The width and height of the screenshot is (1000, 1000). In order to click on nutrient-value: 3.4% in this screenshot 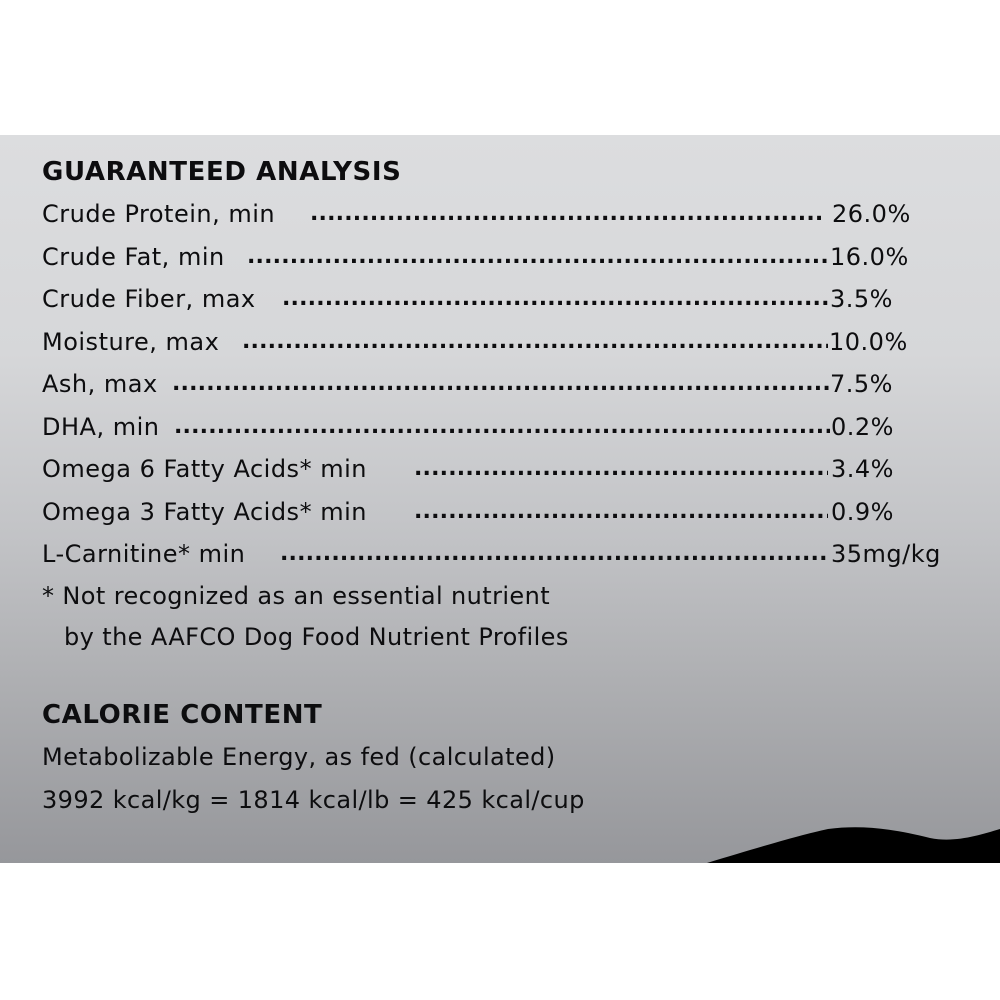, I will do `click(862, 469)`.